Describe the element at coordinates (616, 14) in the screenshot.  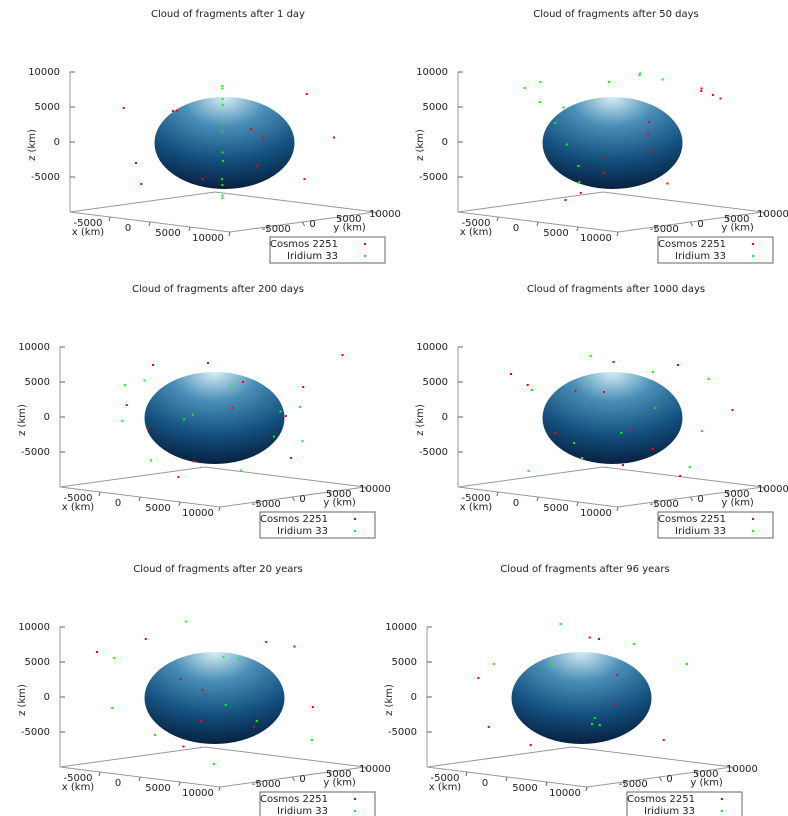
I see `chart-title: Cloud of fragments after 50 days` at that location.